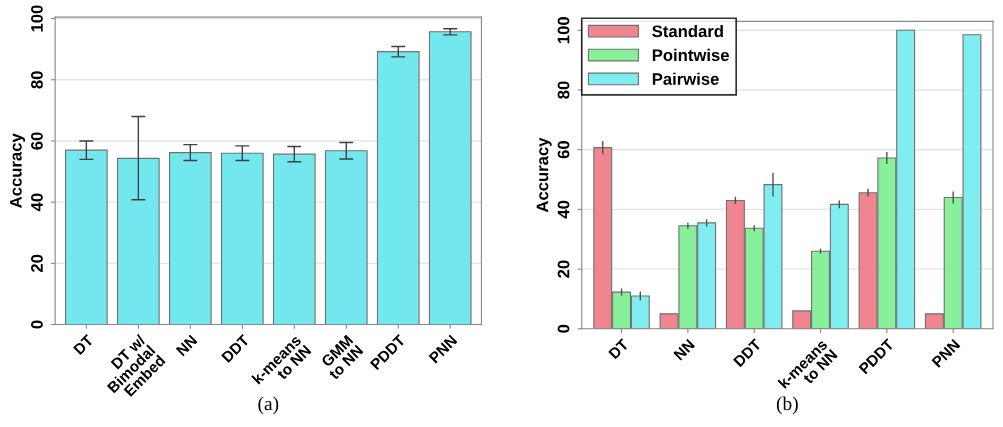 This screenshot has width=1003, height=427. What do you see at coordinates (787, 405) in the screenshot?
I see `text: (b)` at bounding box center [787, 405].